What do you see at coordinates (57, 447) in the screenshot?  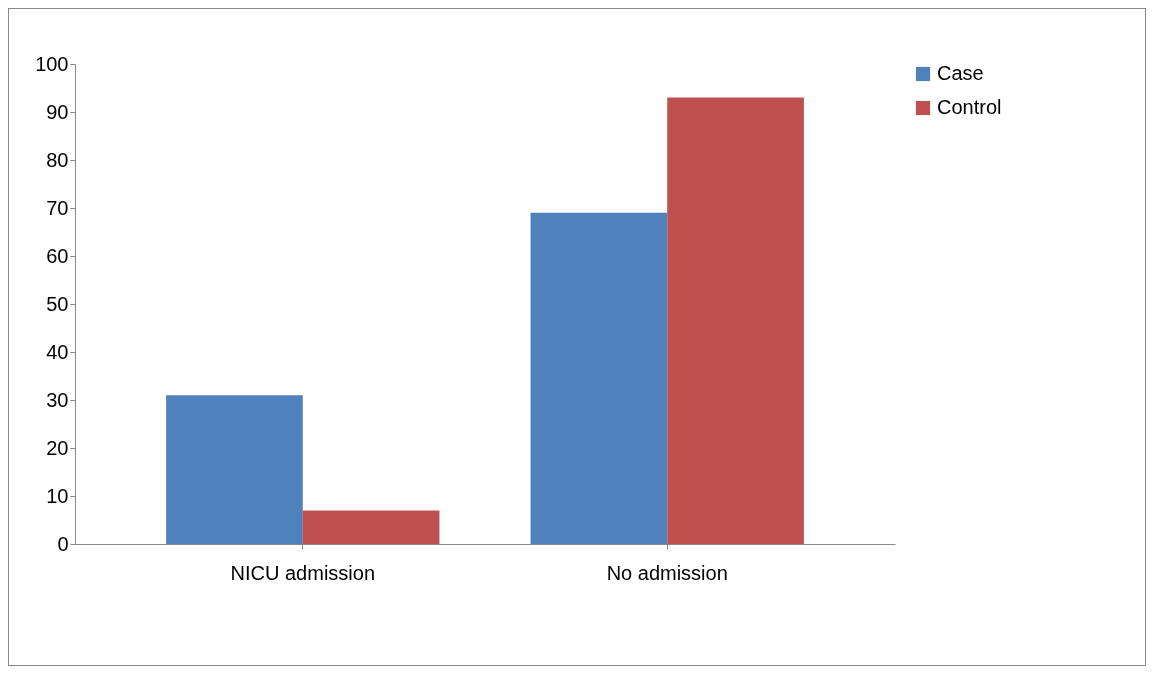 I see `y-tick-label: 20` at bounding box center [57, 447].